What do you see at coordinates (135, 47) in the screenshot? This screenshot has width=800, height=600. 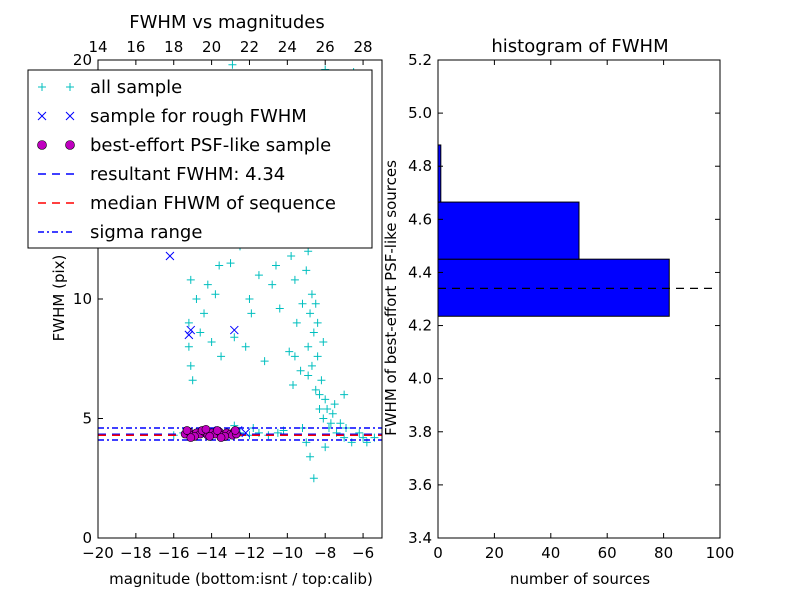 I see `left-top-tick-label: 16` at bounding box center [135, 47].